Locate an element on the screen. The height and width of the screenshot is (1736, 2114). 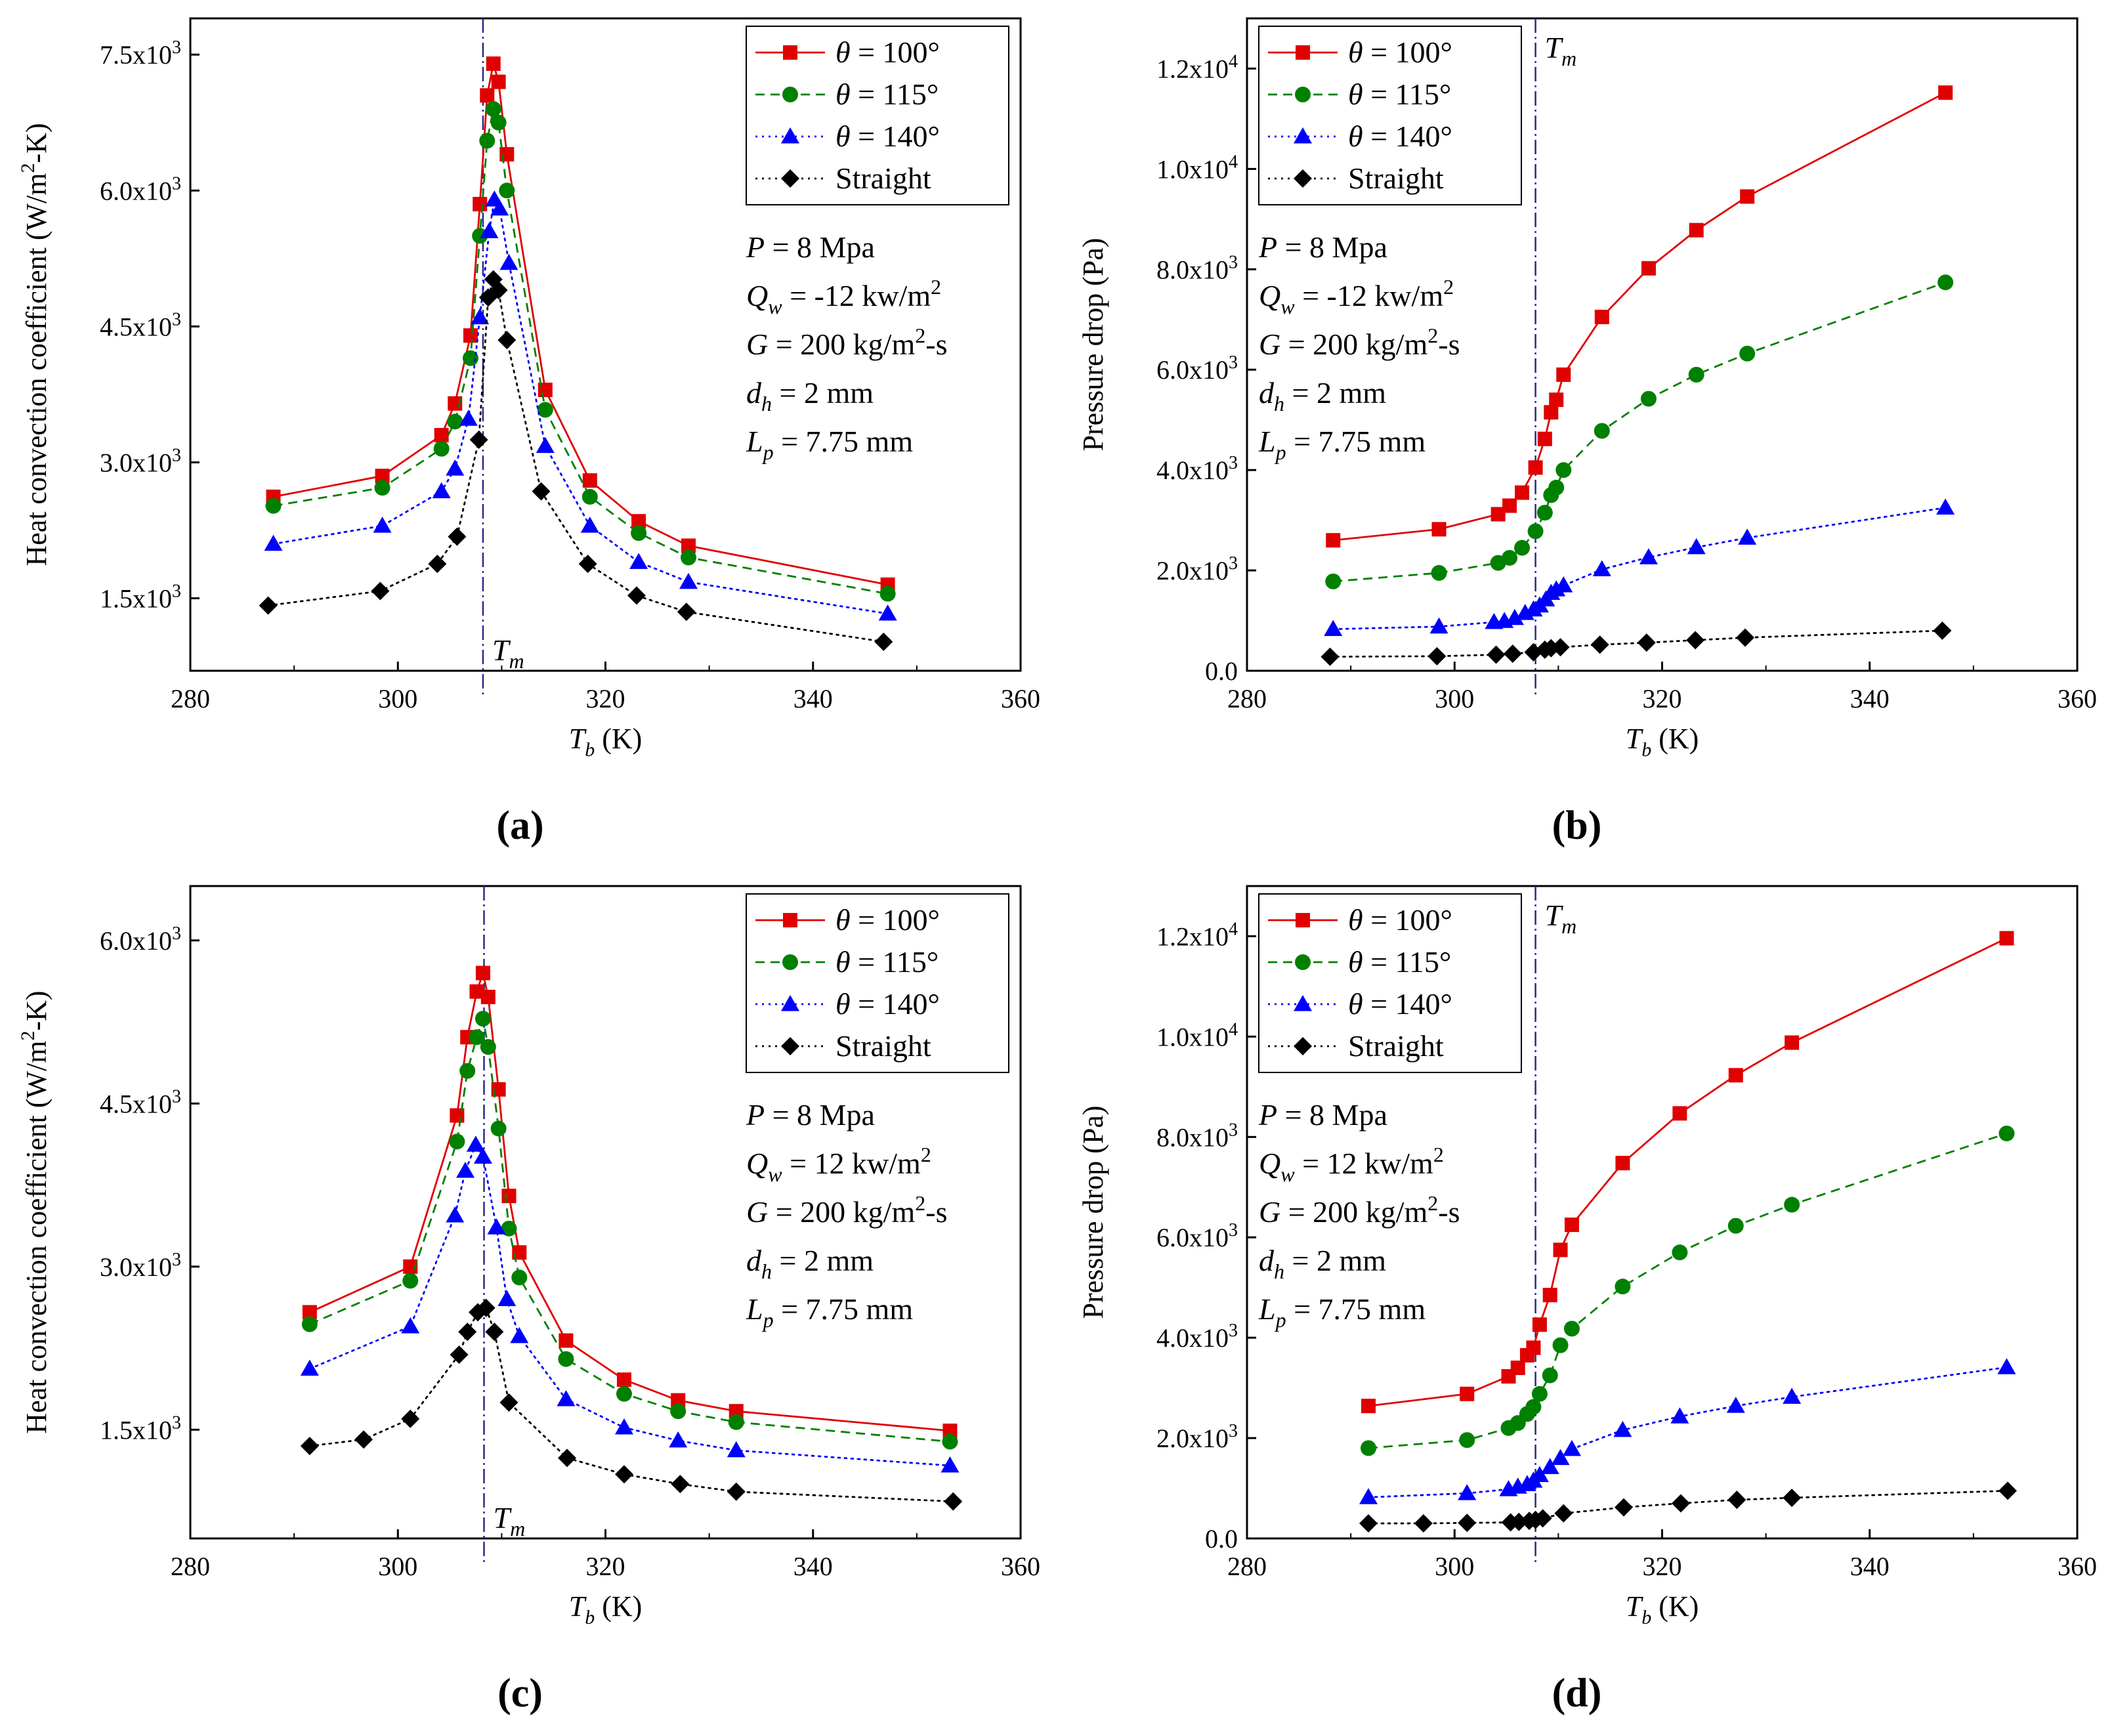
y-axis-label: Pressure drop (Pa) is located at coordinates (1093, 1212).